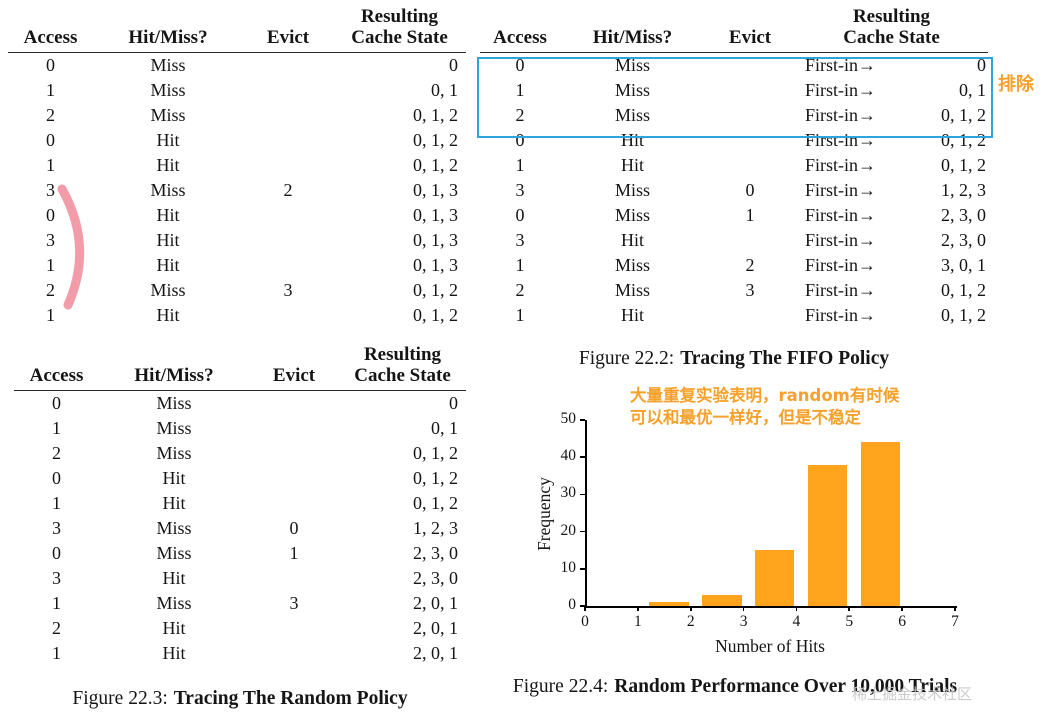 Image resolution: width=1061 pixels, height=720 pixels. What do you see at coordinates (560, 686) in the screenshot?
I see `caption-prefix: Figure 22.4:` at bounding box center [560, 686].